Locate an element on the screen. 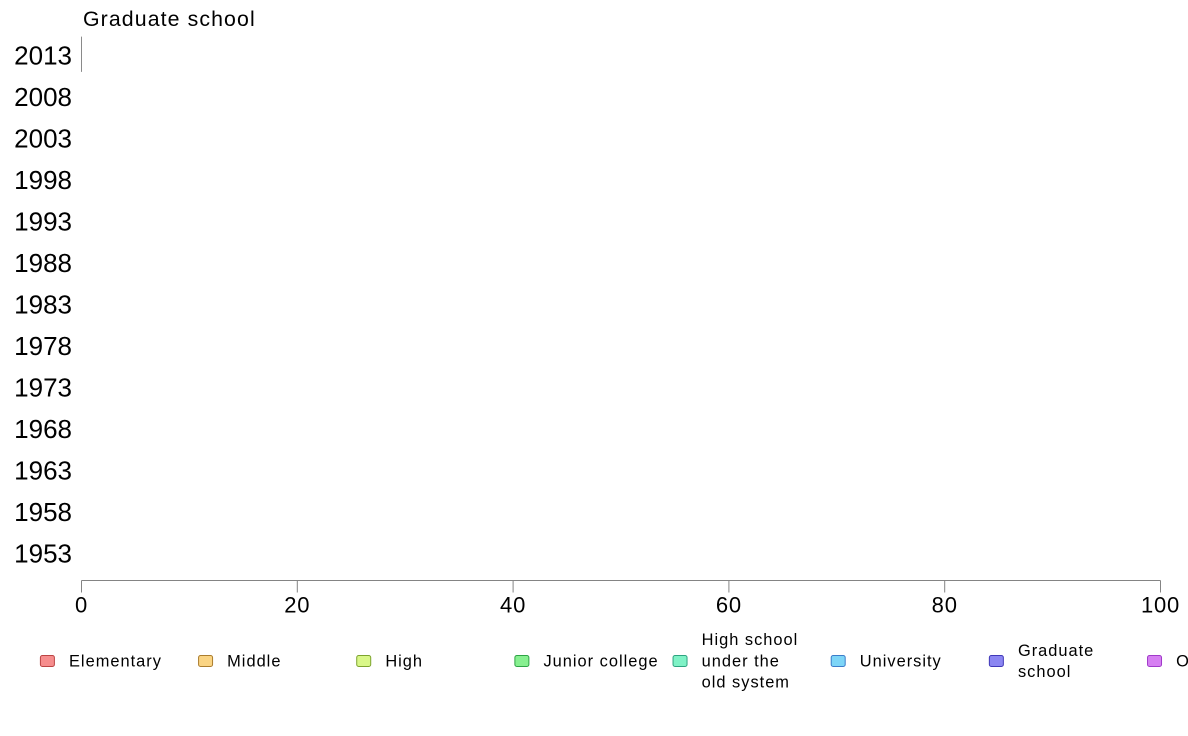 This screenshot has width=1188, height=736. svg-text: 1953 is located at coordinates (43, 553).